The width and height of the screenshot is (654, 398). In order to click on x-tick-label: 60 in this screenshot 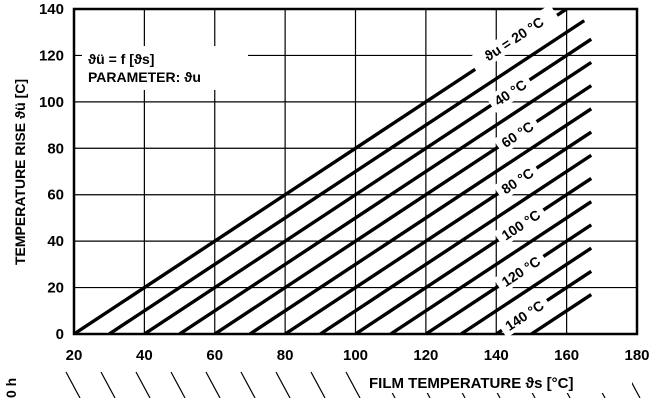, I will do `click(214, 355)`.